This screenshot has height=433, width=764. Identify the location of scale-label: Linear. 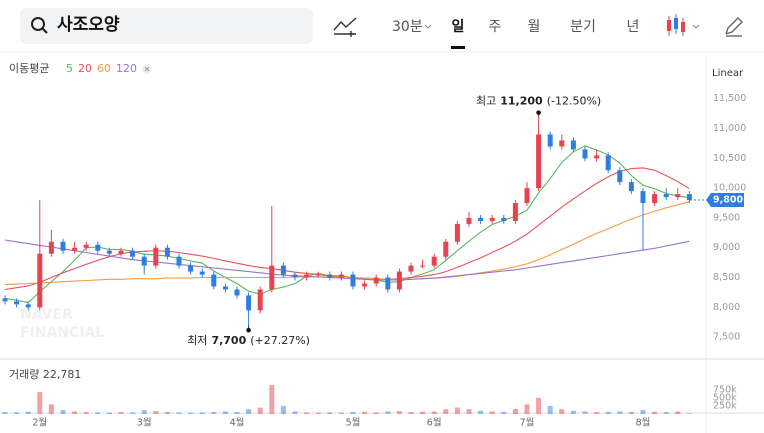
(728, 73).